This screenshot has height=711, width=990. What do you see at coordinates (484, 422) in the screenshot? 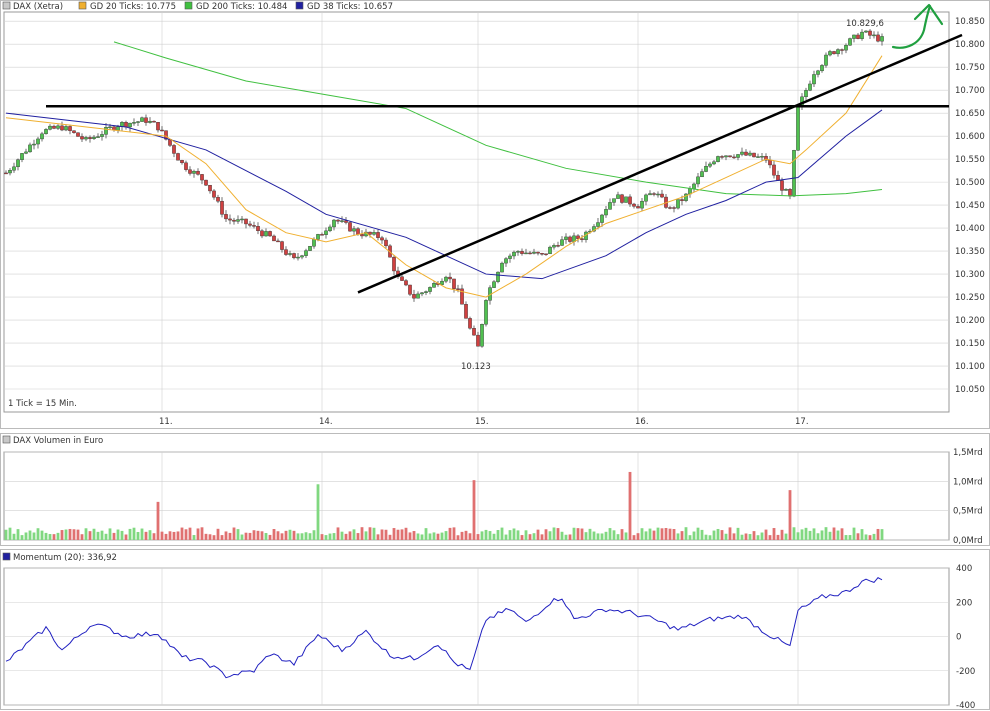
I see `price-x-axis: 11. 14. 15. 16. 17.` at bounding box center [484, 422].